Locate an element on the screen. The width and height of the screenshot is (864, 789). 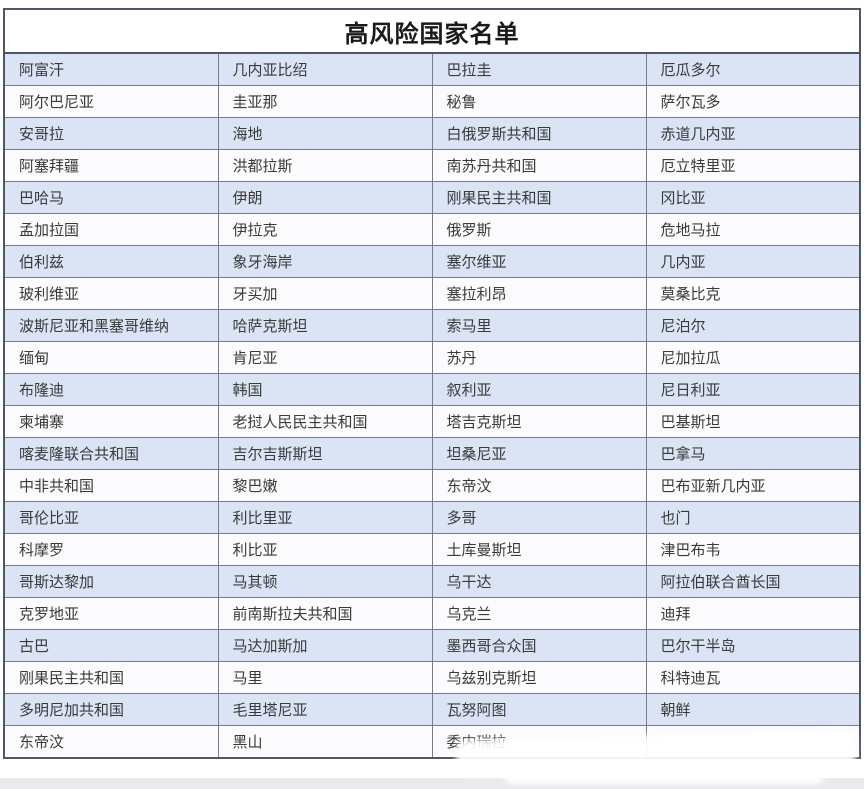
country-cell: 老挝人民民主共和国 is located at coordinates (325, 421).